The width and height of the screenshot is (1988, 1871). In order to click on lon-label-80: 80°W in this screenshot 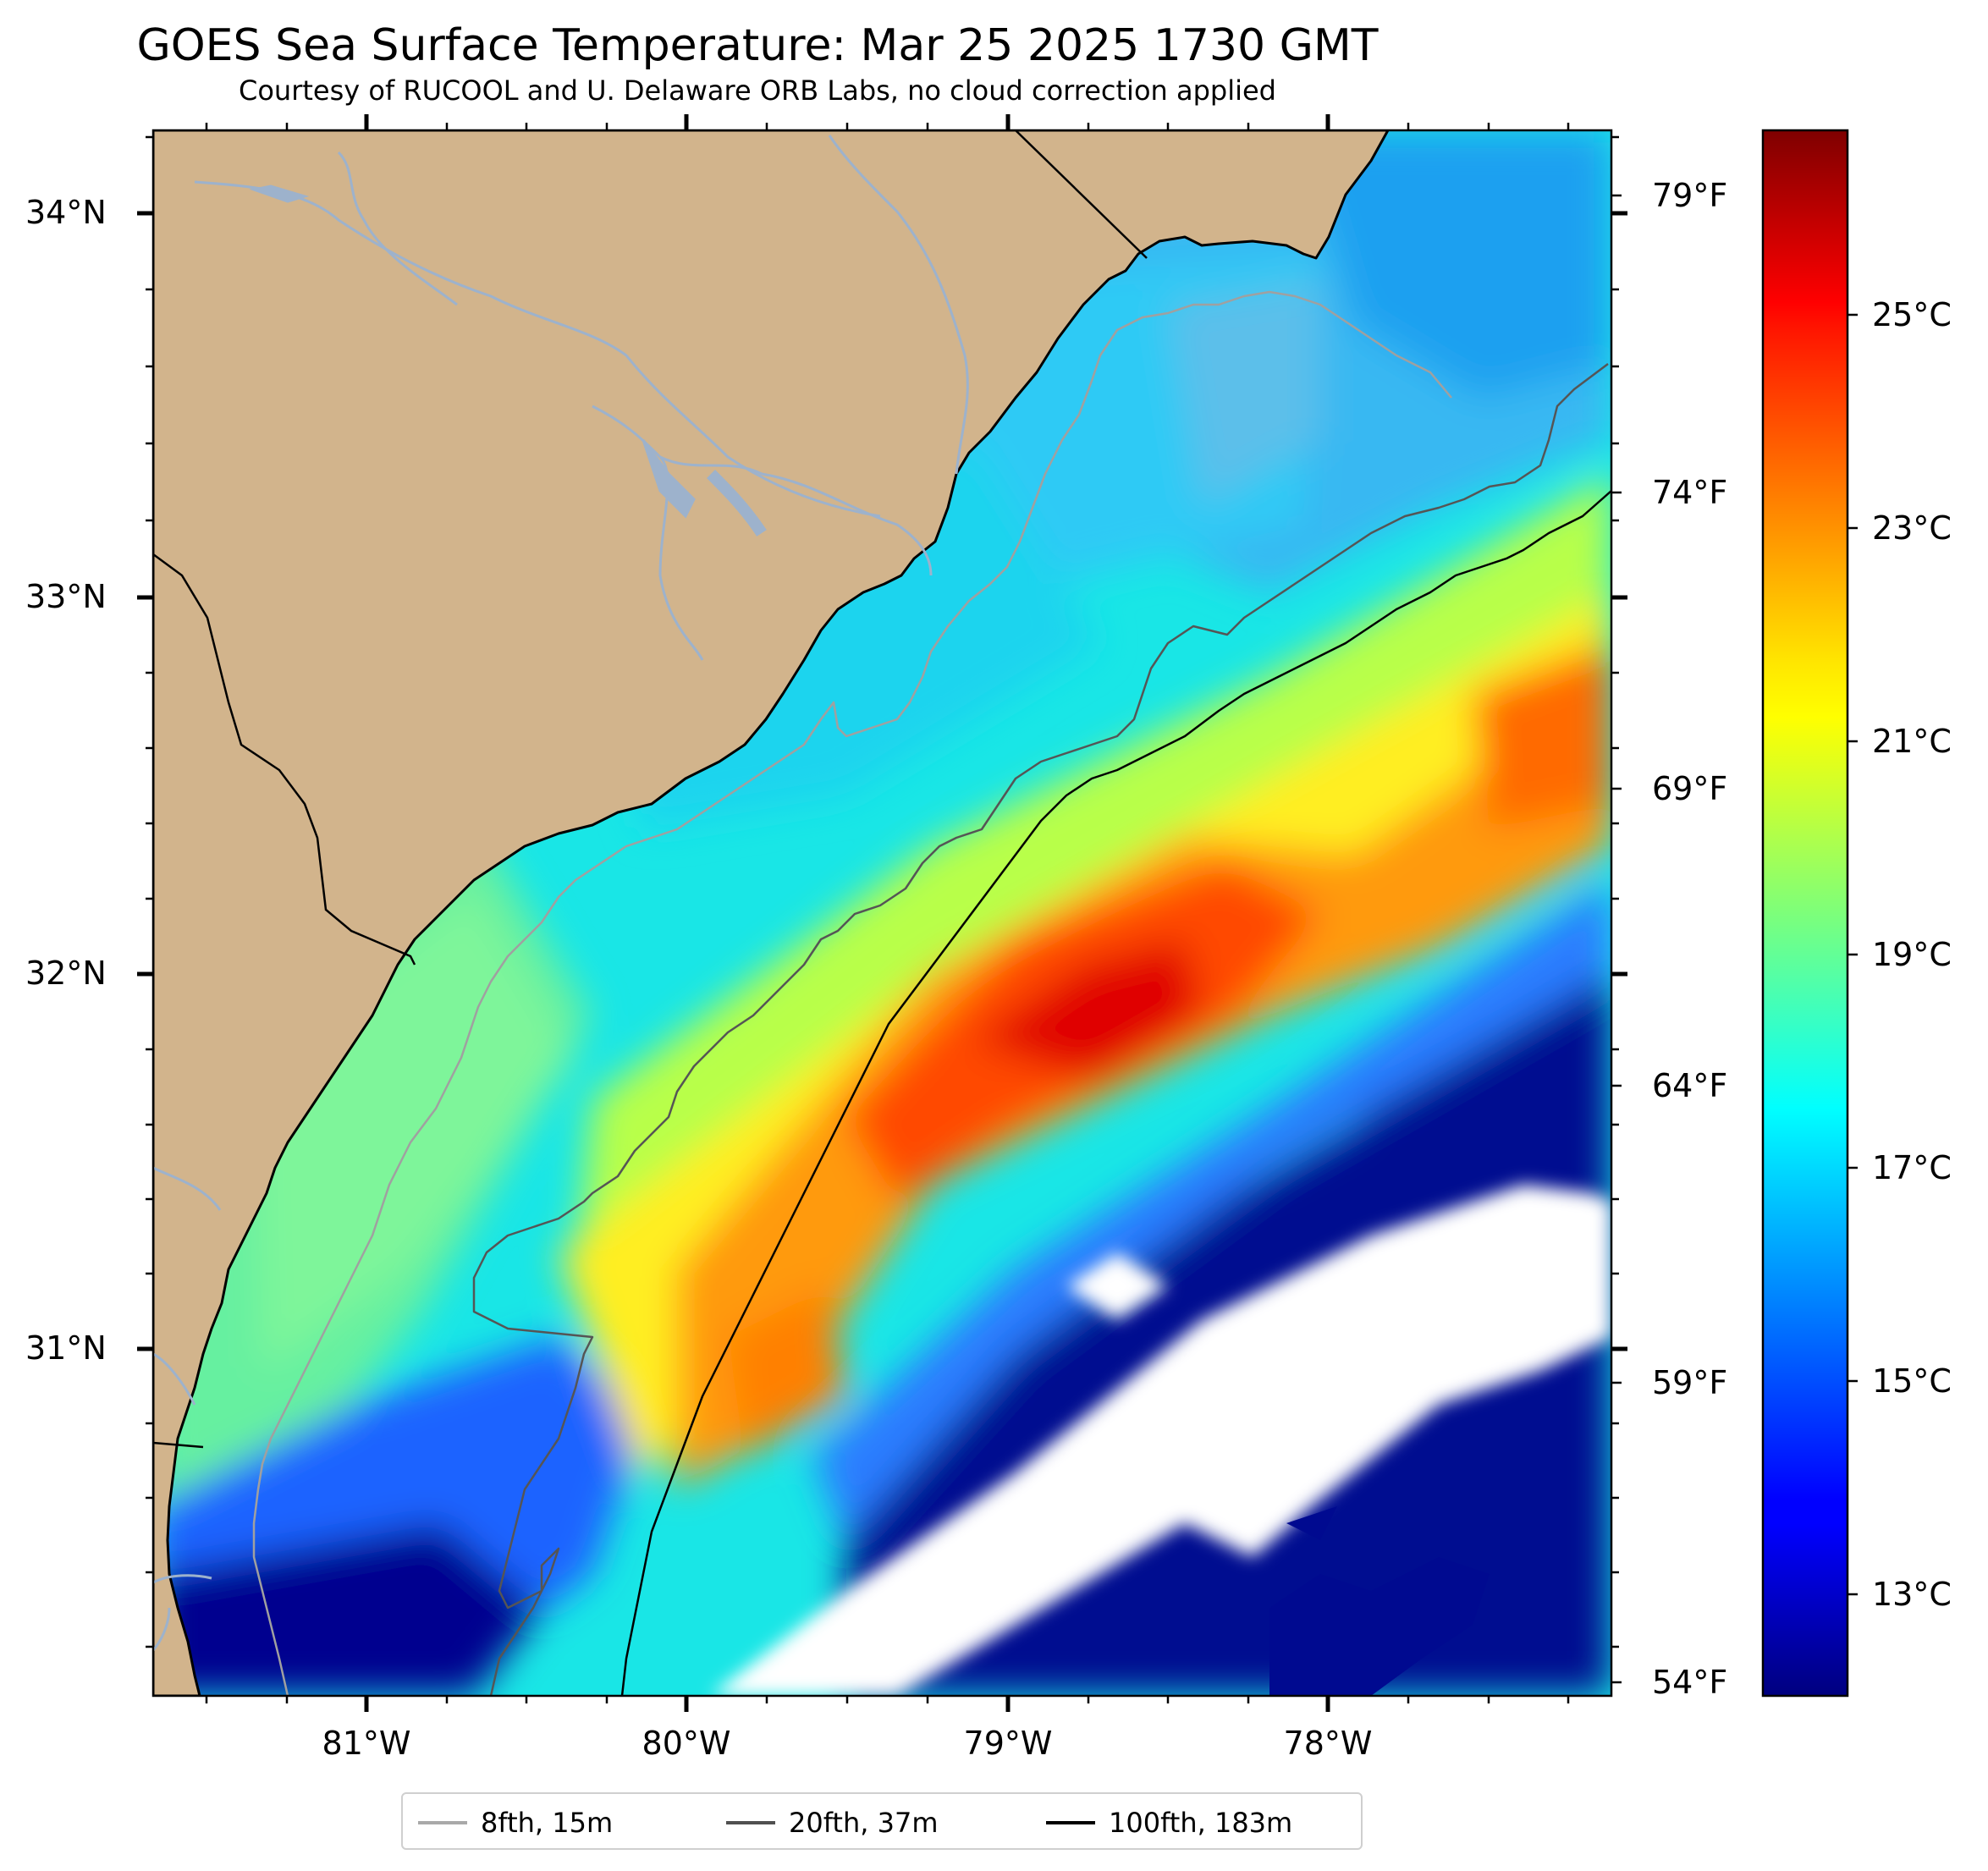, I will do `click(686, 1744)`.